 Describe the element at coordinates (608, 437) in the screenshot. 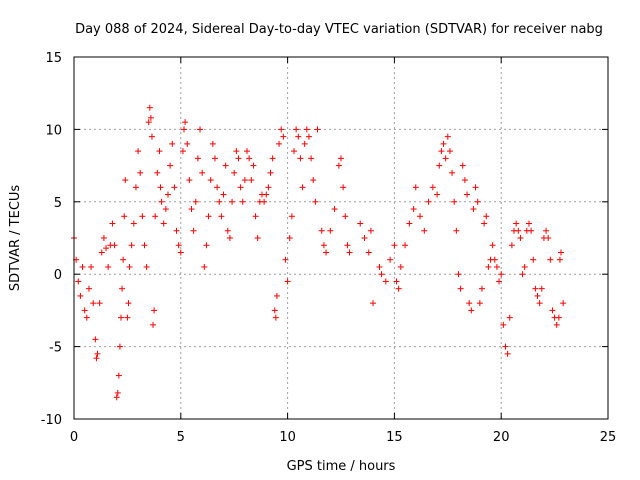

I see `x-tick-label: 25` at that location.